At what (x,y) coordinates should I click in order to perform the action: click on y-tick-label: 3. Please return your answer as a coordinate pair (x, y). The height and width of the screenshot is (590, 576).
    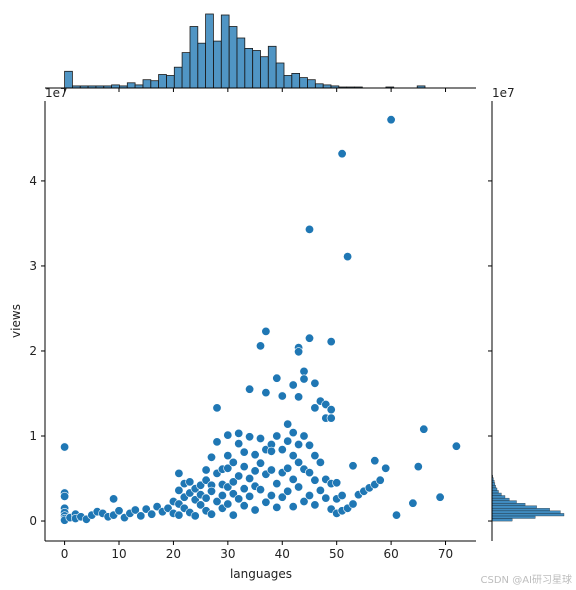
    Looking at the image, I should click on (33, 266).